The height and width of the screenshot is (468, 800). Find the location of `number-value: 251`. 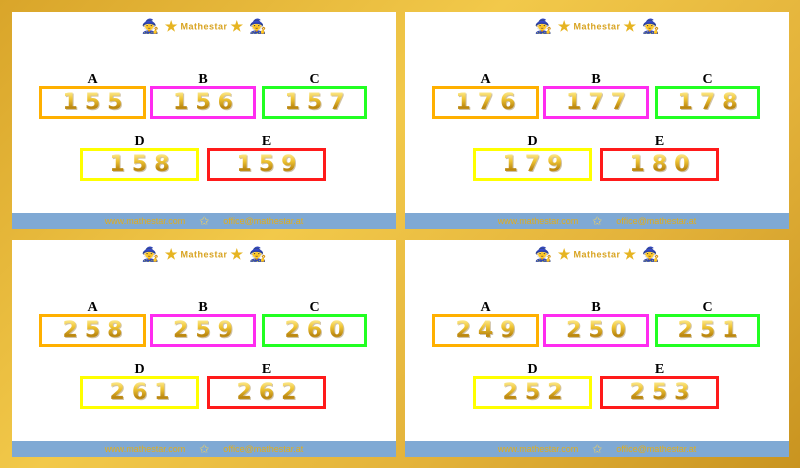

number-value: 251 is located at coordinates (708, 330).